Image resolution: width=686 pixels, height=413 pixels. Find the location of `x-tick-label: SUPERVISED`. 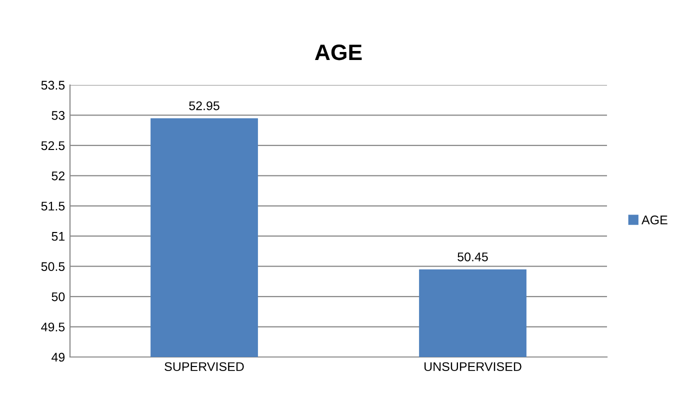

x-tick-label: SUPERVISED is located at coordinates (204, 367).